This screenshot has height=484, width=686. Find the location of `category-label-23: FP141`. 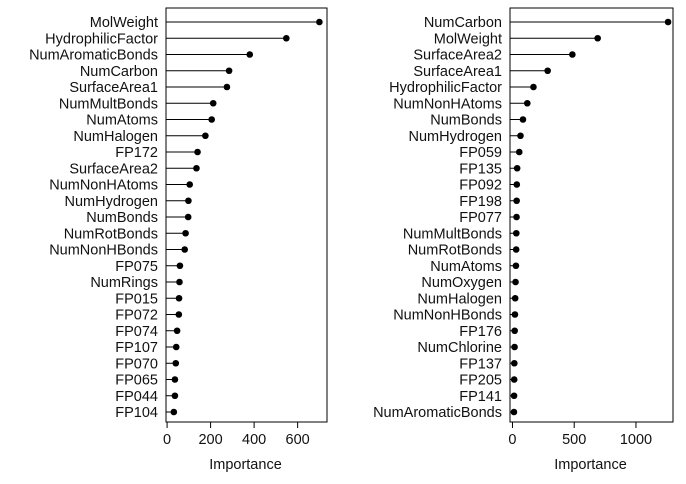

category-label-23: FP141 is located at coordinates (480, 397).